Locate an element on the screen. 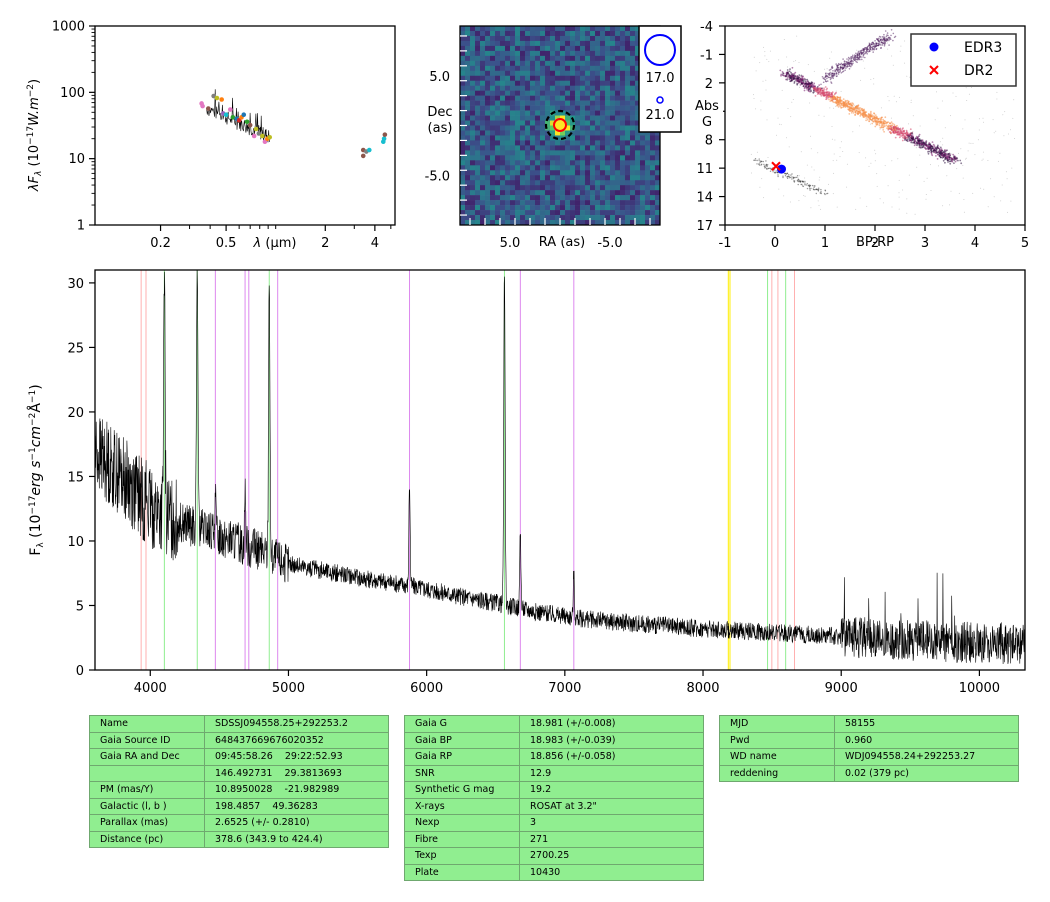 Image resolution: width=1050 pixels, height=902 pixels. info-key: Name is located at coordinates (147, 724).